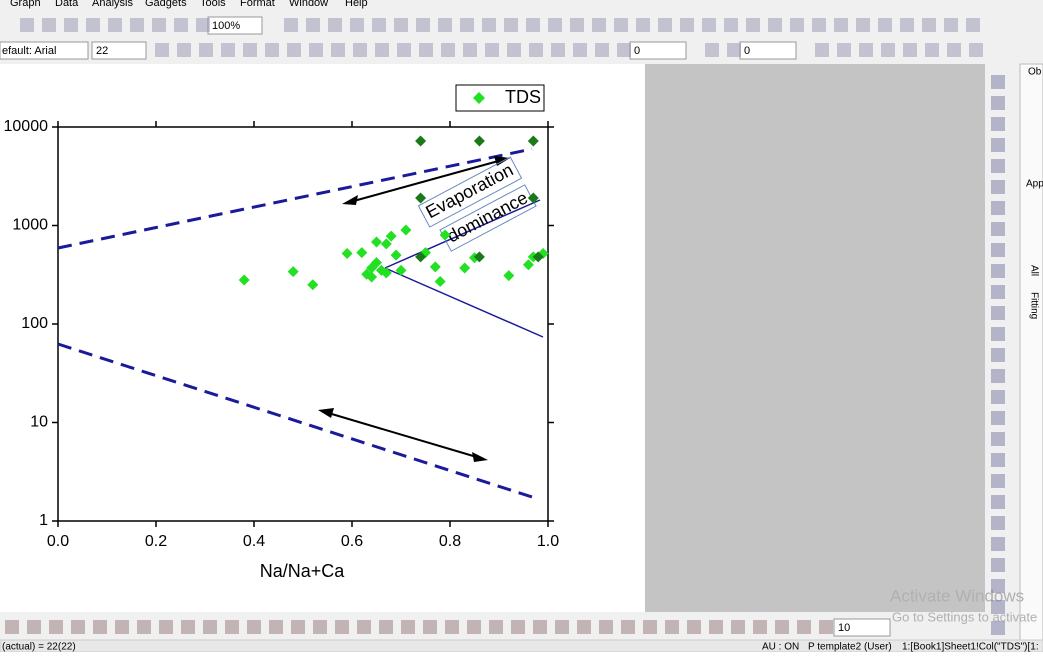 The height and width of the screenshot is (657, 1043). I want to click on x-tick-label: 1.0, so click(548, 541).